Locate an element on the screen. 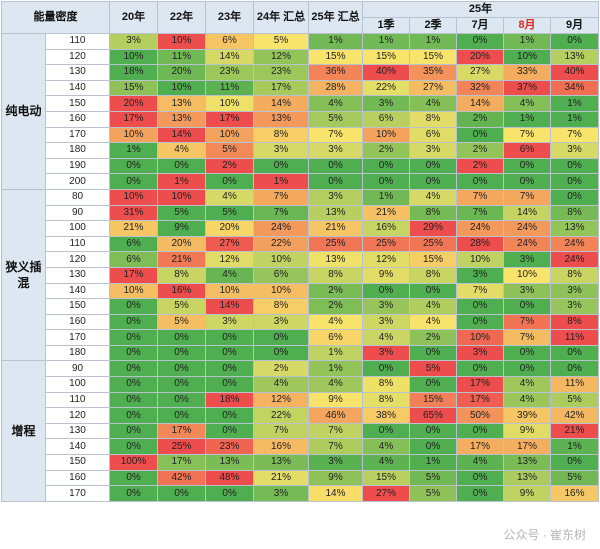 The width and height of the screenshot is (600, 549). value-cell: 21% is located at coordinates (281, 478).